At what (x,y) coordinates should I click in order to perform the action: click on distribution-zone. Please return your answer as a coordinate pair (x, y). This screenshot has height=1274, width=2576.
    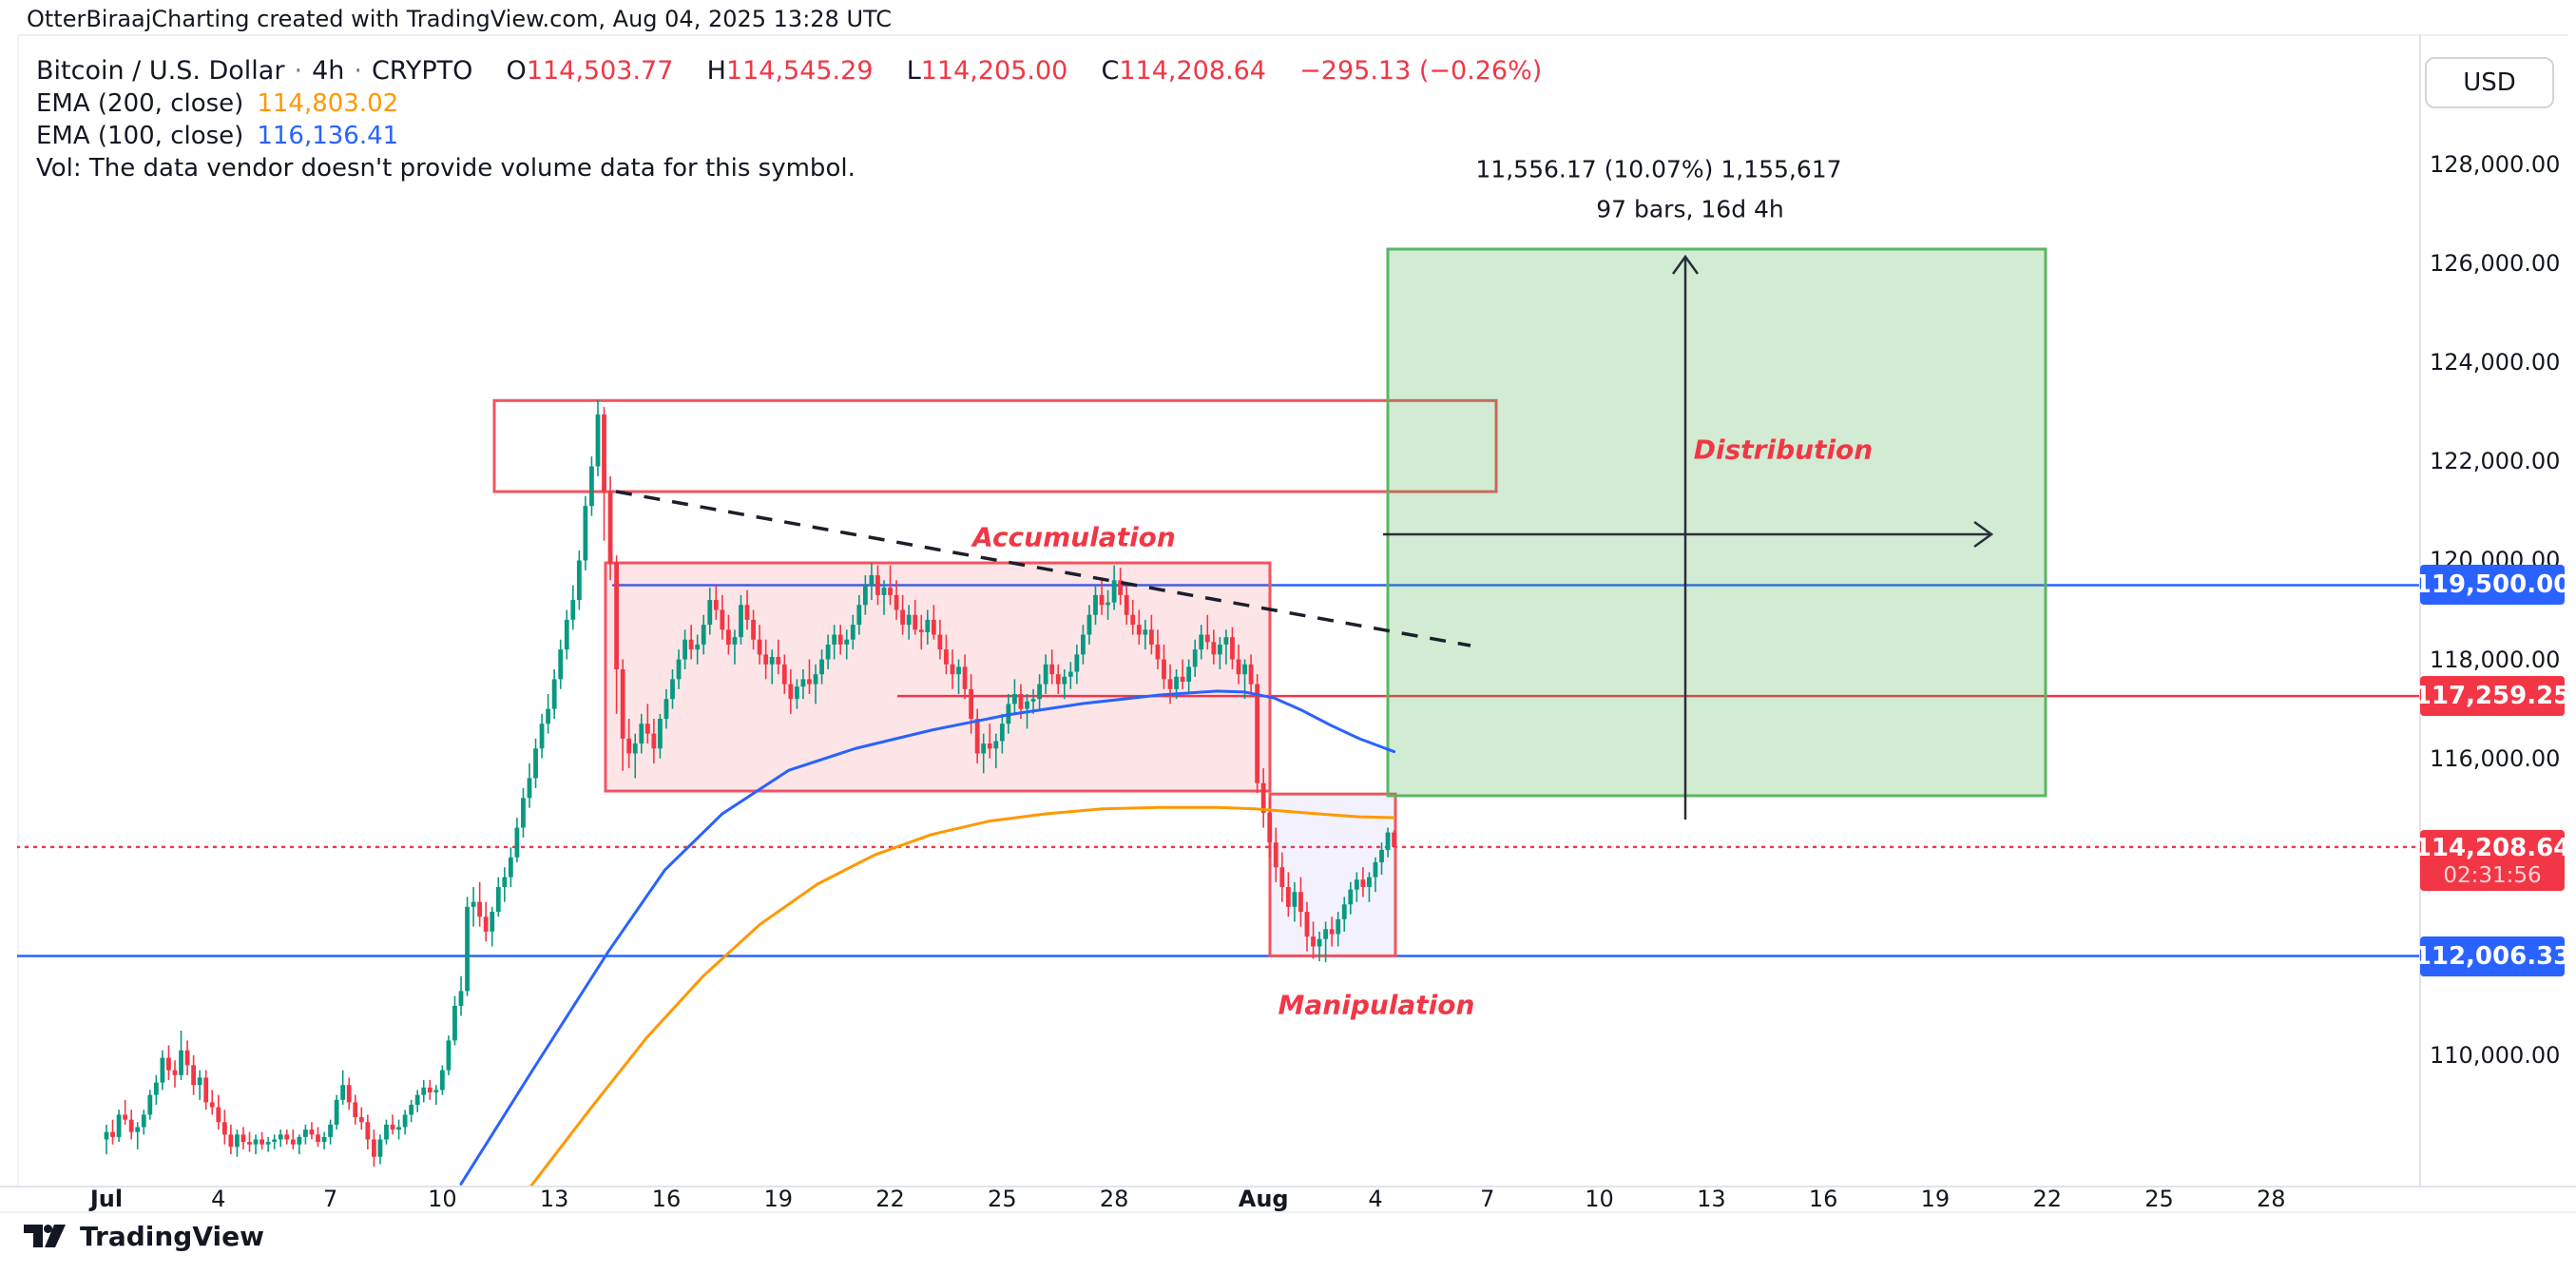
    Looking at the image, I should click on (1717, 522).